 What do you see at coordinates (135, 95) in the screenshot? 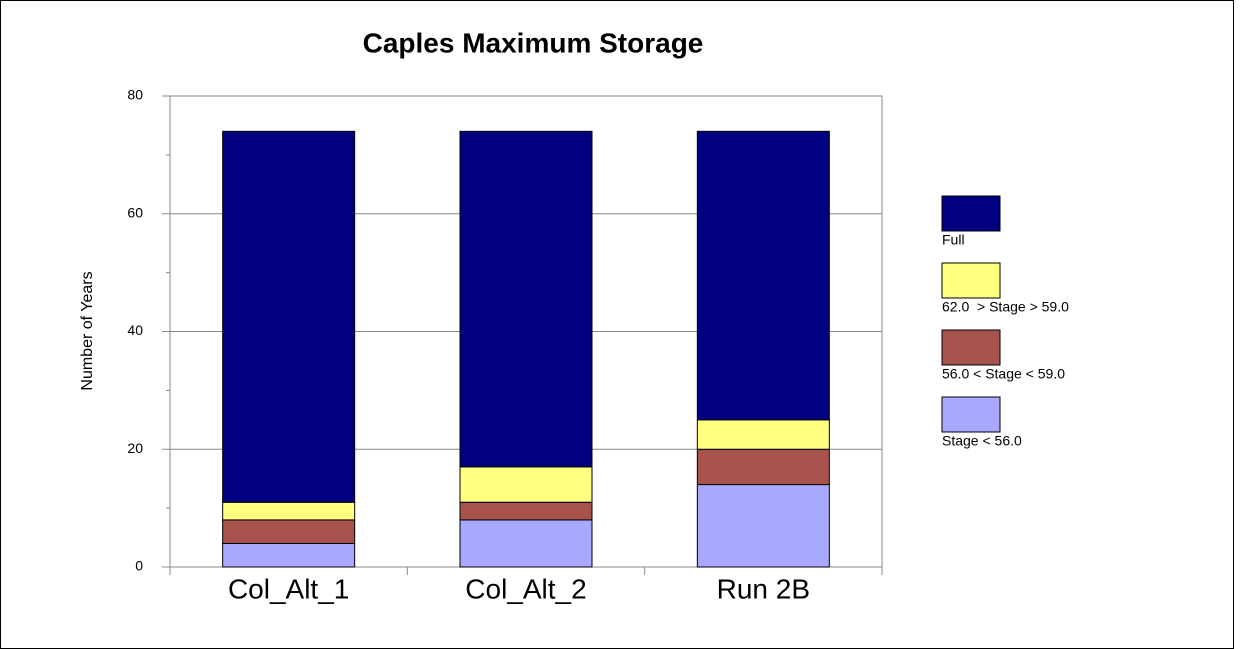
I see `y-tick-label: 80` at bounding box center [135, 95].